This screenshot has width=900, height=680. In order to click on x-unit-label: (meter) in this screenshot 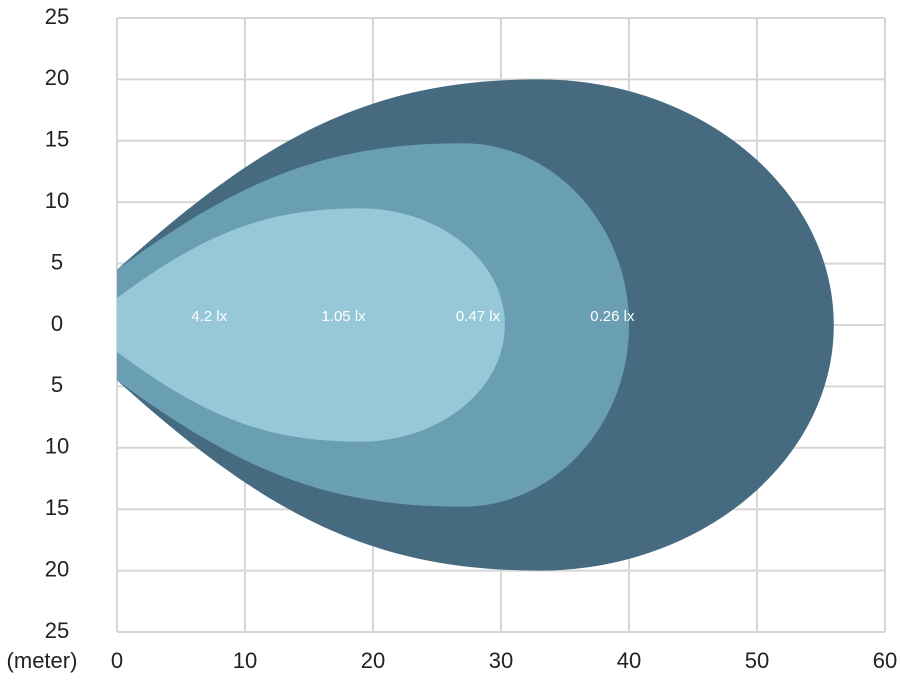, I will do `click(42, 660)`.